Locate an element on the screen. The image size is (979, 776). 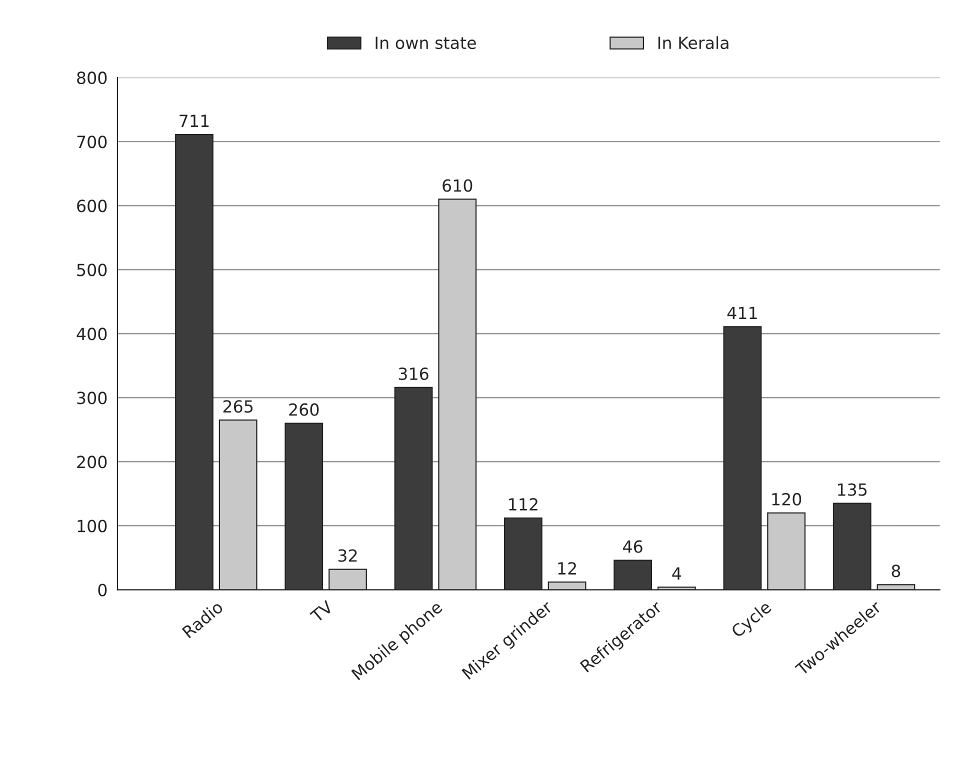
data-label: 711 is located at coordinates (194, 120).